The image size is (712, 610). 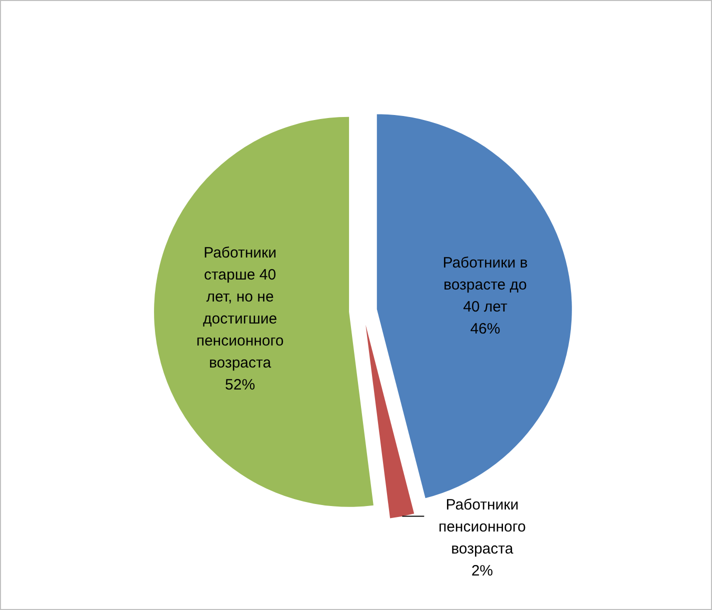 What do you see at coordinates (482, 526) in the screenshot?
I see `slice-label: Работники пенсионного возраста` at bounding box center [482, 526].